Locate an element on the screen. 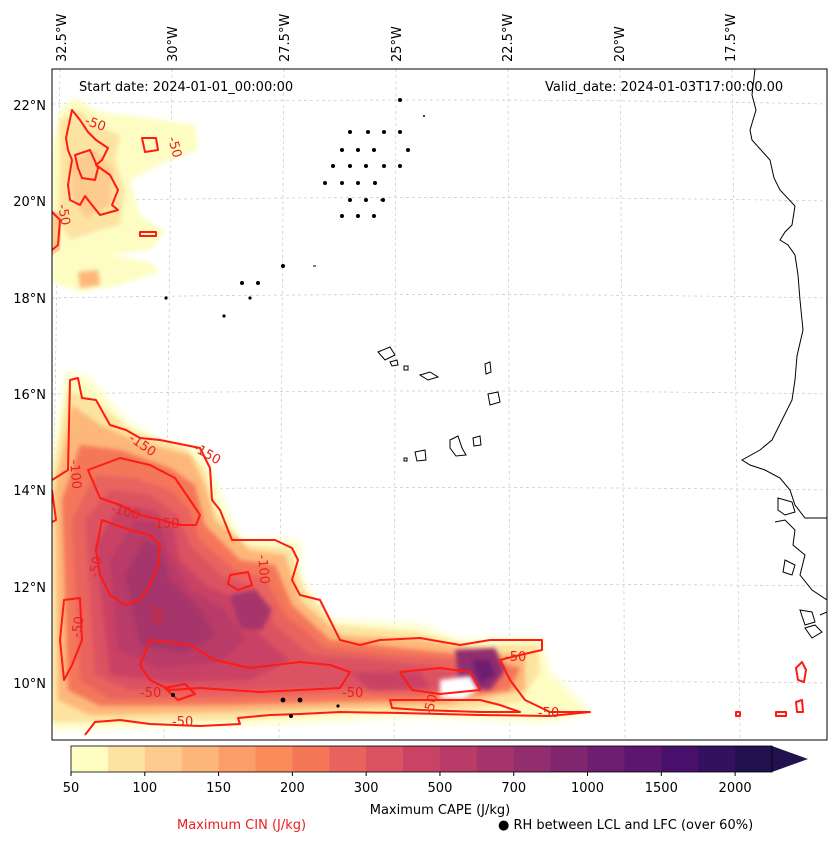 This screenshot has width=837, height=845. start-date-text: Start date: 2024-01-01_00:00:00 is located at coordinates (186, 87).